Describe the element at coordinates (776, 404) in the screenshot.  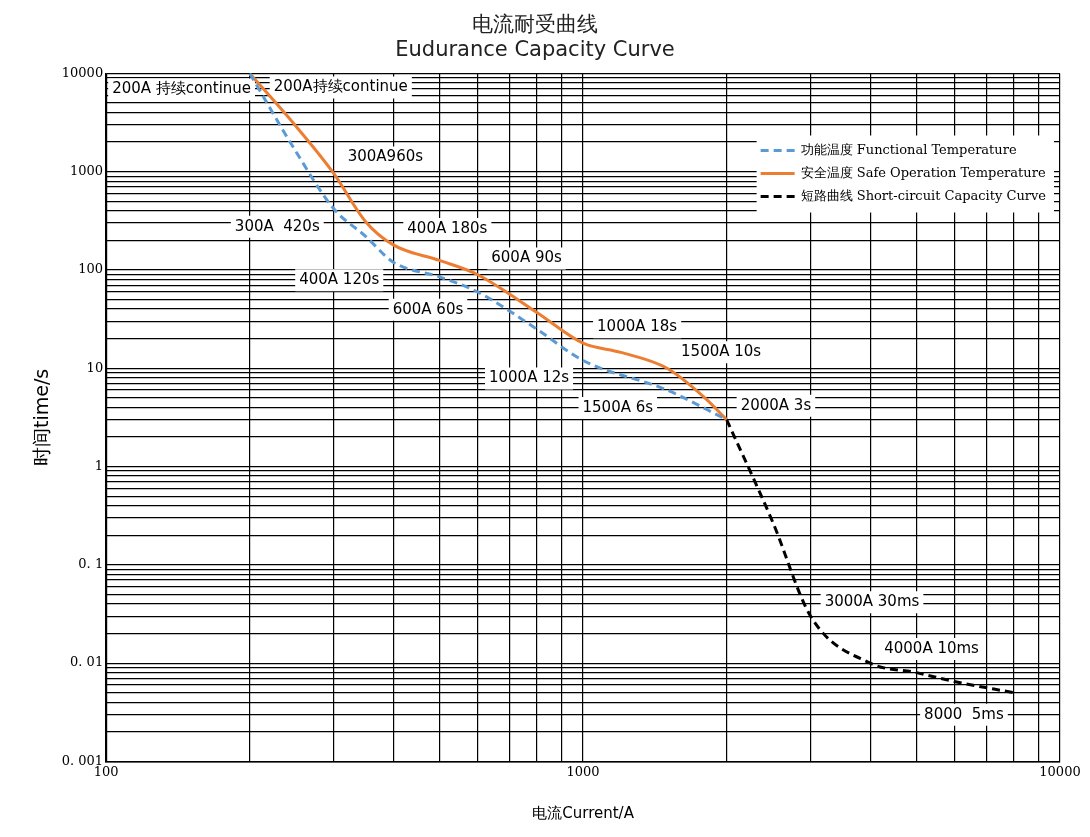
I see `annotation: 2000A 3s` at that location.